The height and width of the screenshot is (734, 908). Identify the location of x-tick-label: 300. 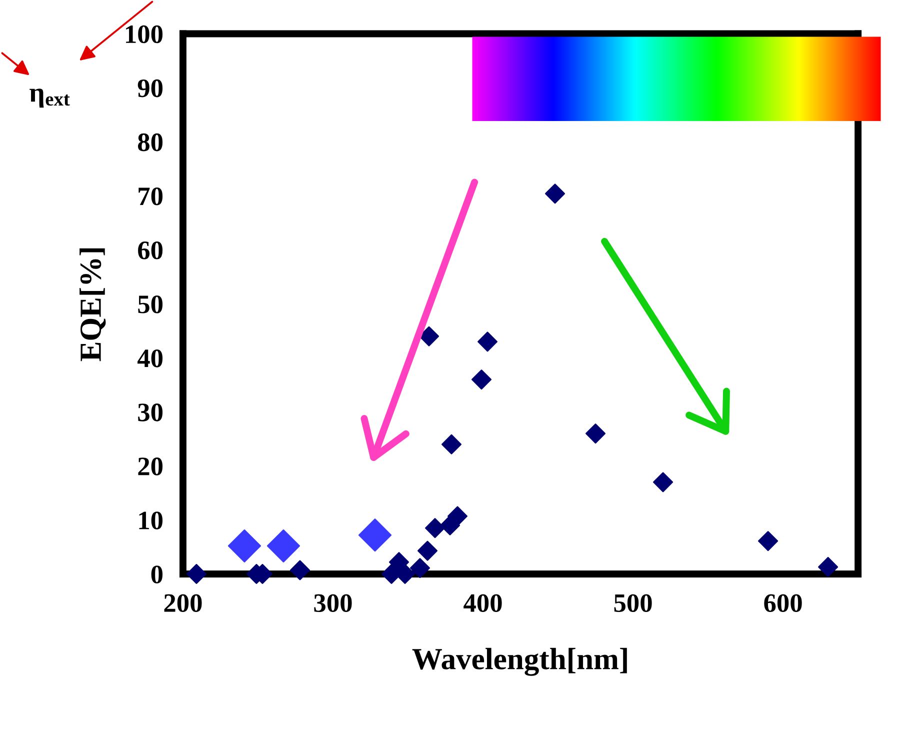
(333, 603).